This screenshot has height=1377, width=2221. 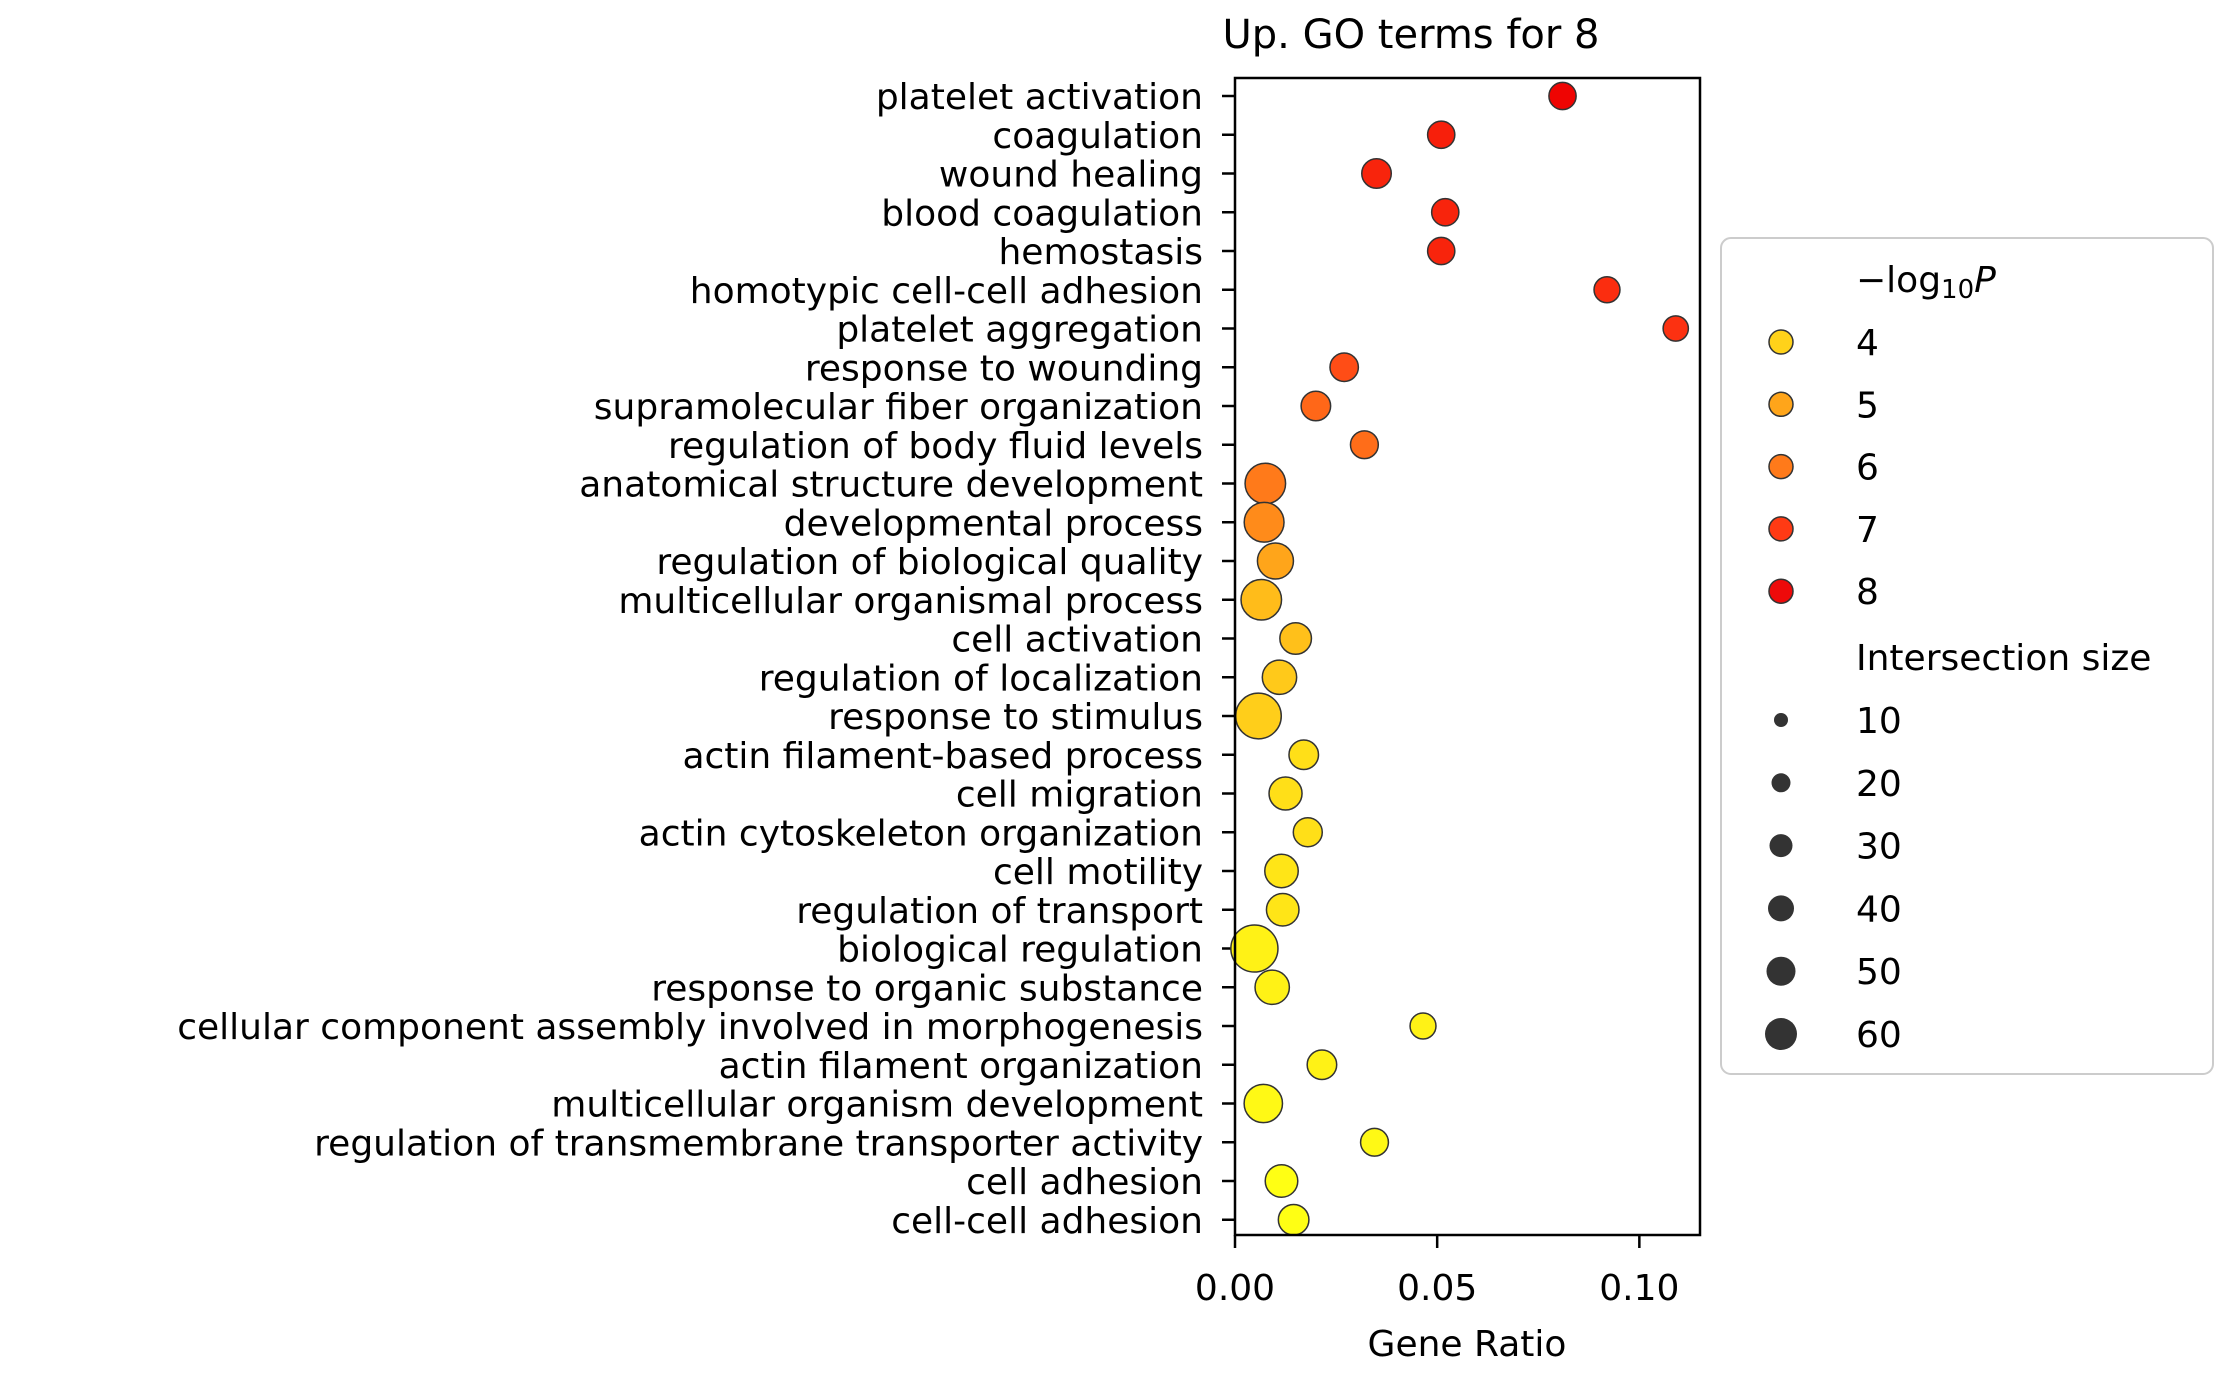 I want to click on y-tick-label: actin filament-based process, so click(x=942, y=756).